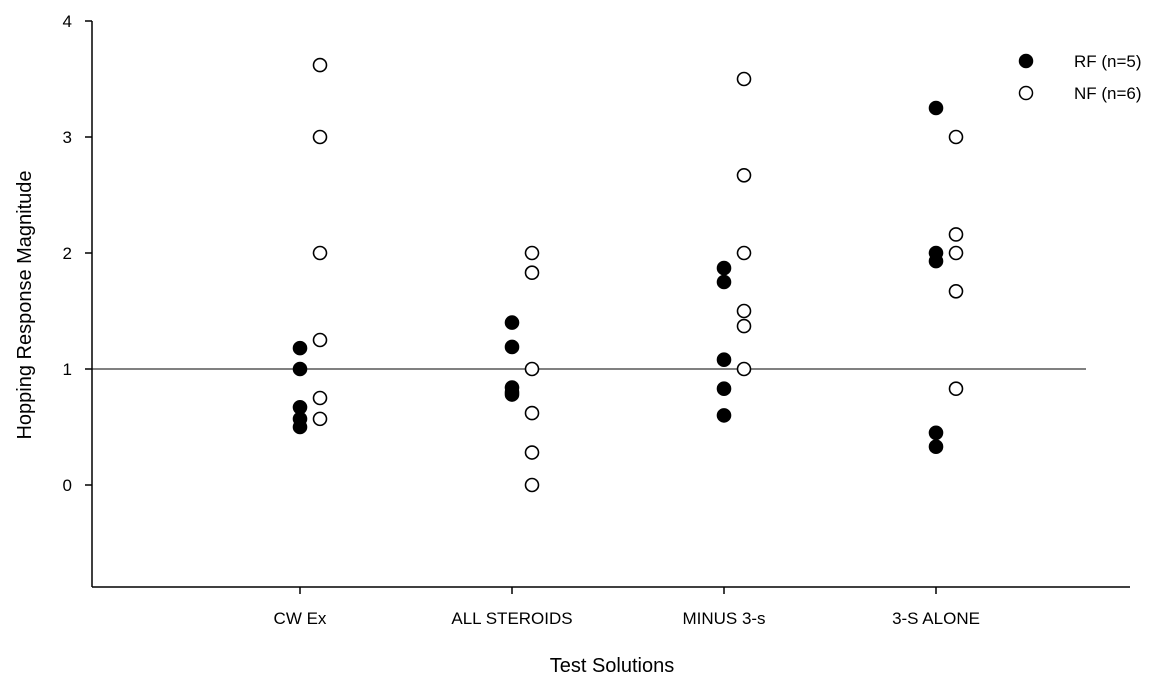 Image resolution: width=1156 pixels, height=682 pixels. What do you see at coordinates (612, 666) in the screenshot?
I see `x-axis-title: Test Solutions` at bounding box center [612, 666].